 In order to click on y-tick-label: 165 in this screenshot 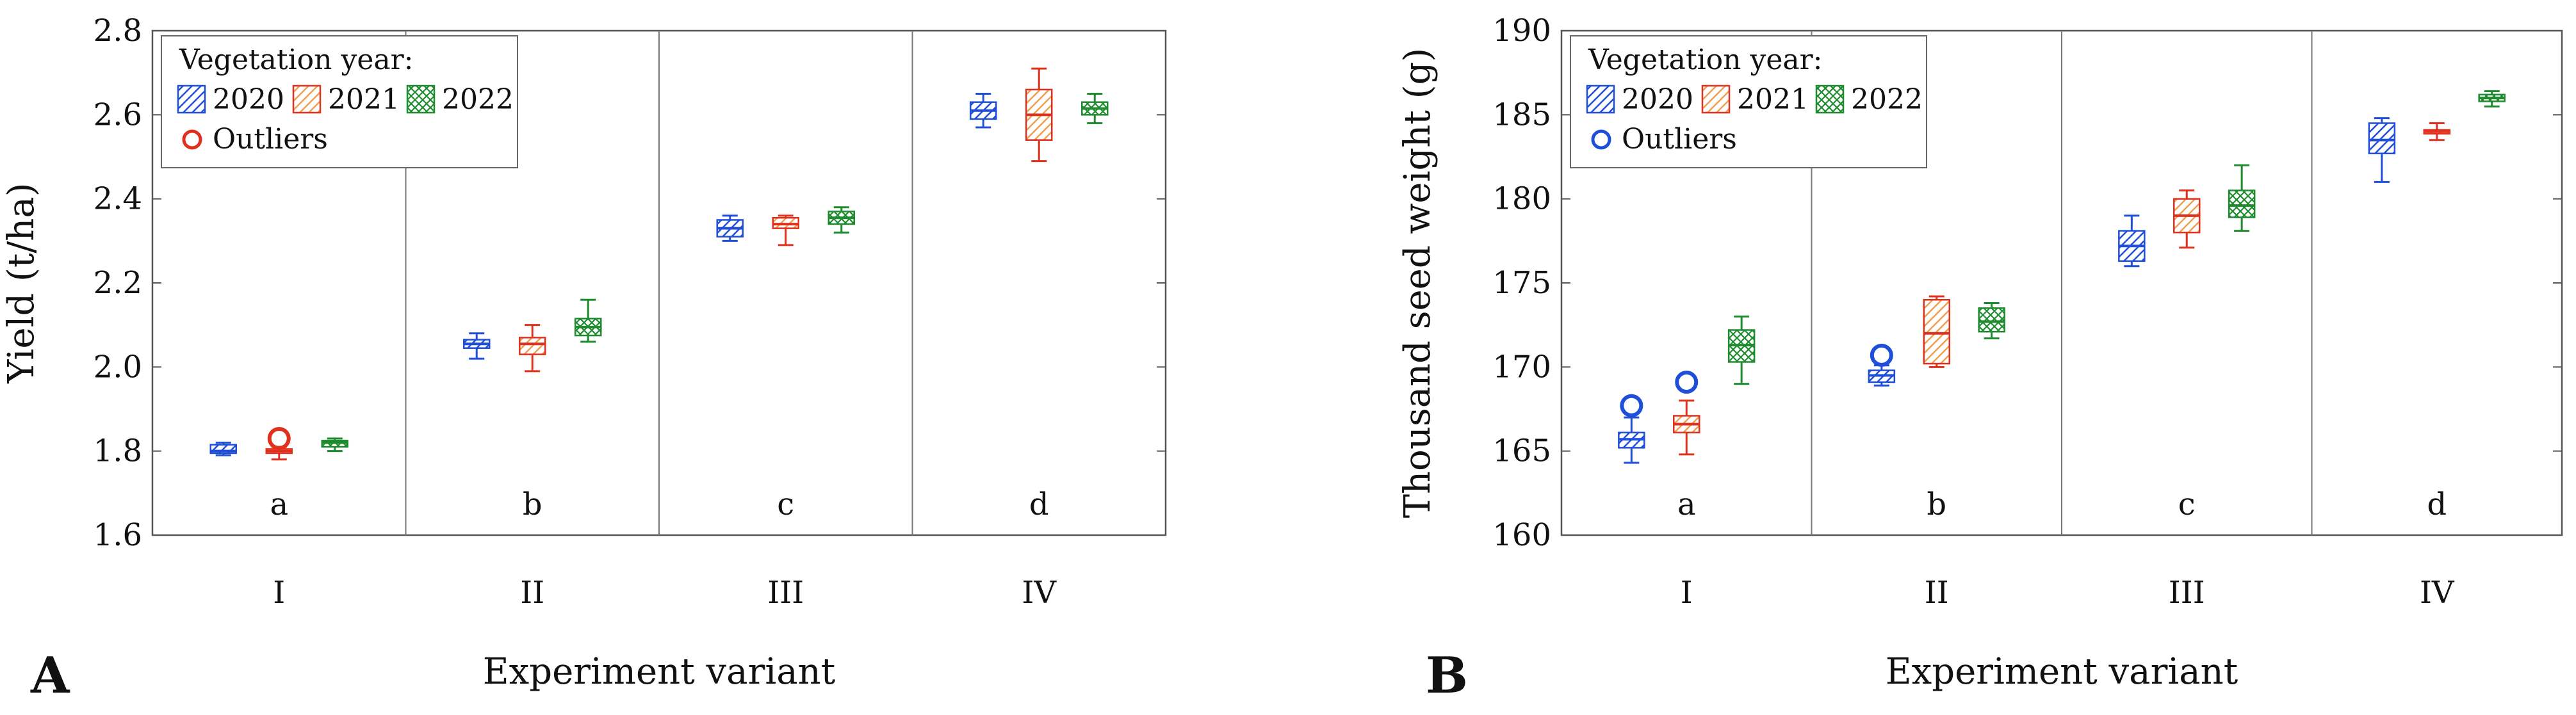, I will do `click(1521, 451)`.